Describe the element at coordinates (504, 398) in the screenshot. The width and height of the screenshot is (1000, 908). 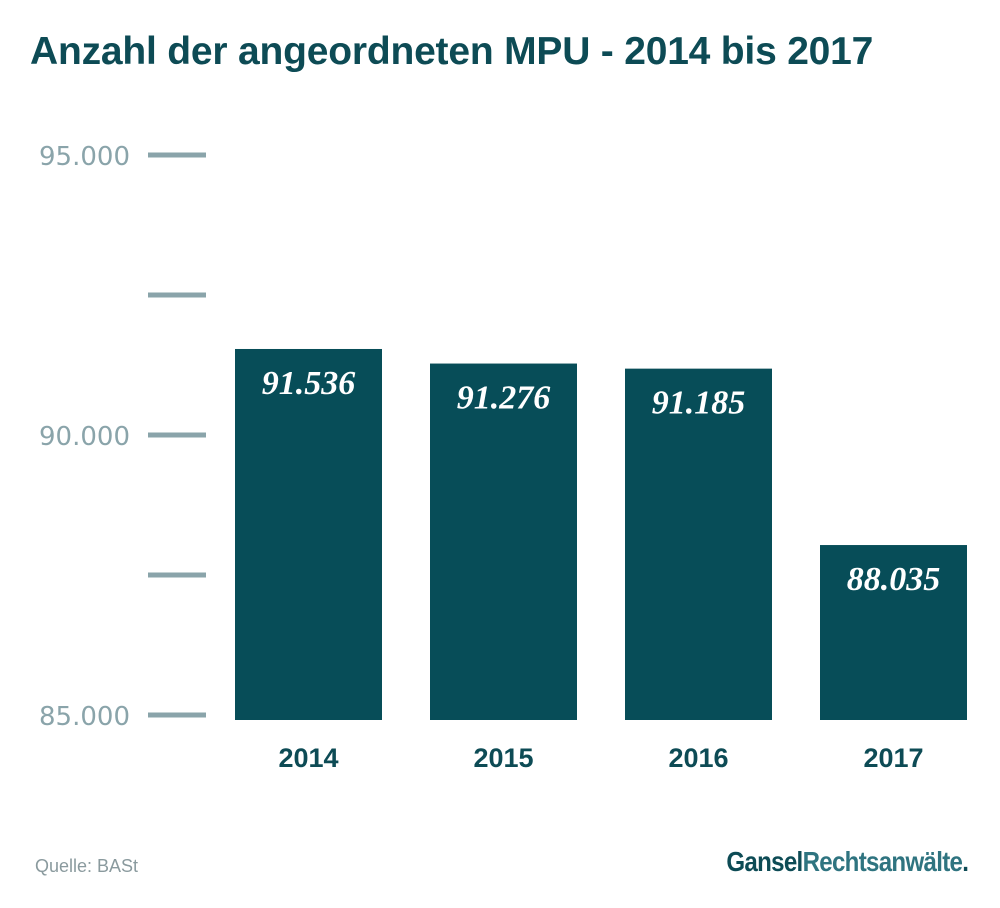
I see `bar-value-label: 91.276` at that location.